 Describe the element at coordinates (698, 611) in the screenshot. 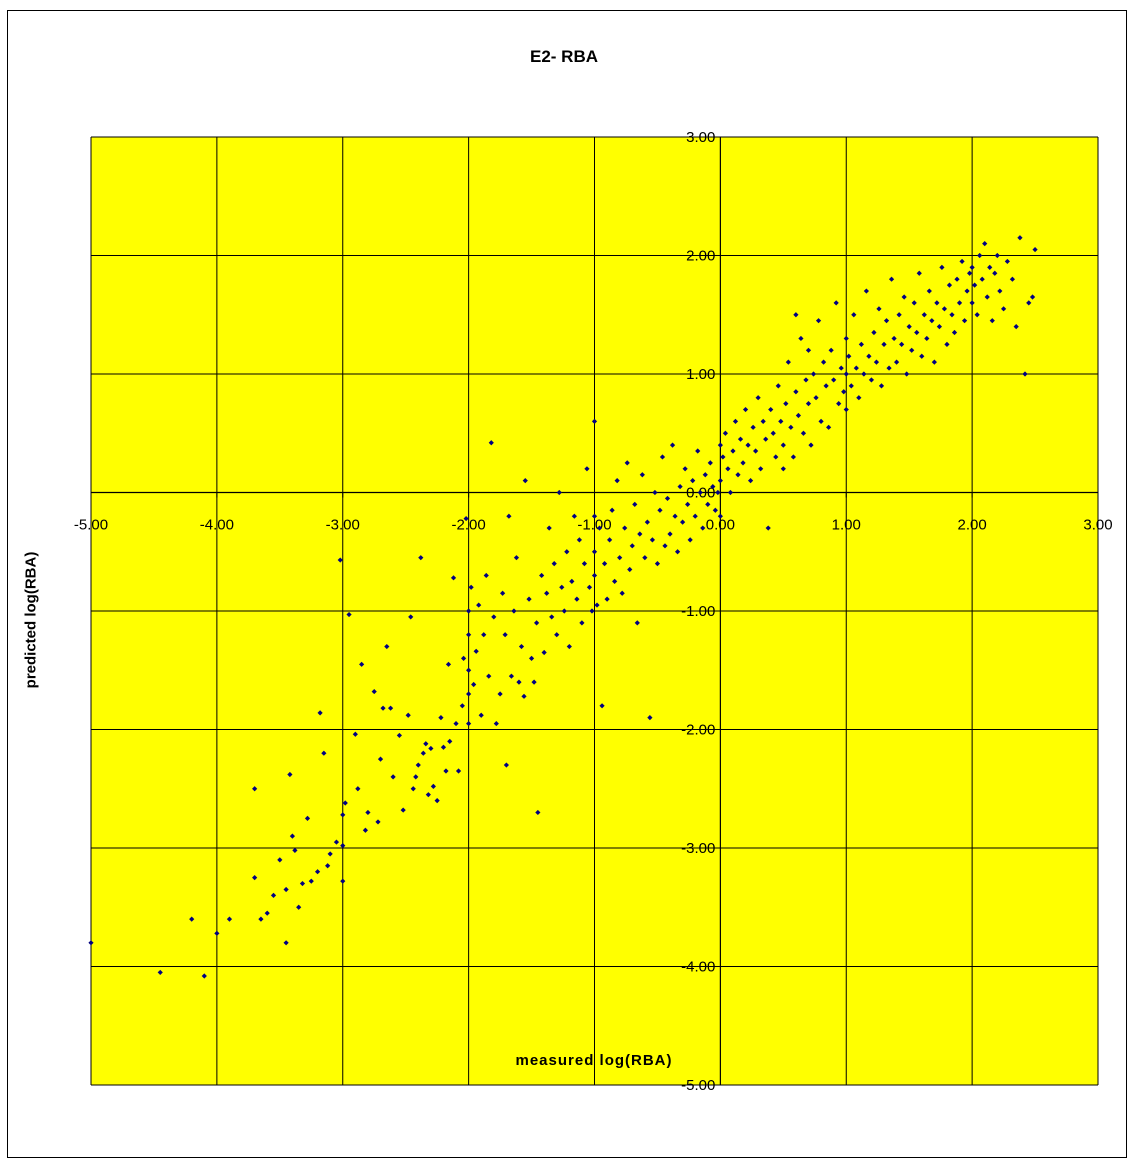

I see `y-tick-label: -1.00` at that location.